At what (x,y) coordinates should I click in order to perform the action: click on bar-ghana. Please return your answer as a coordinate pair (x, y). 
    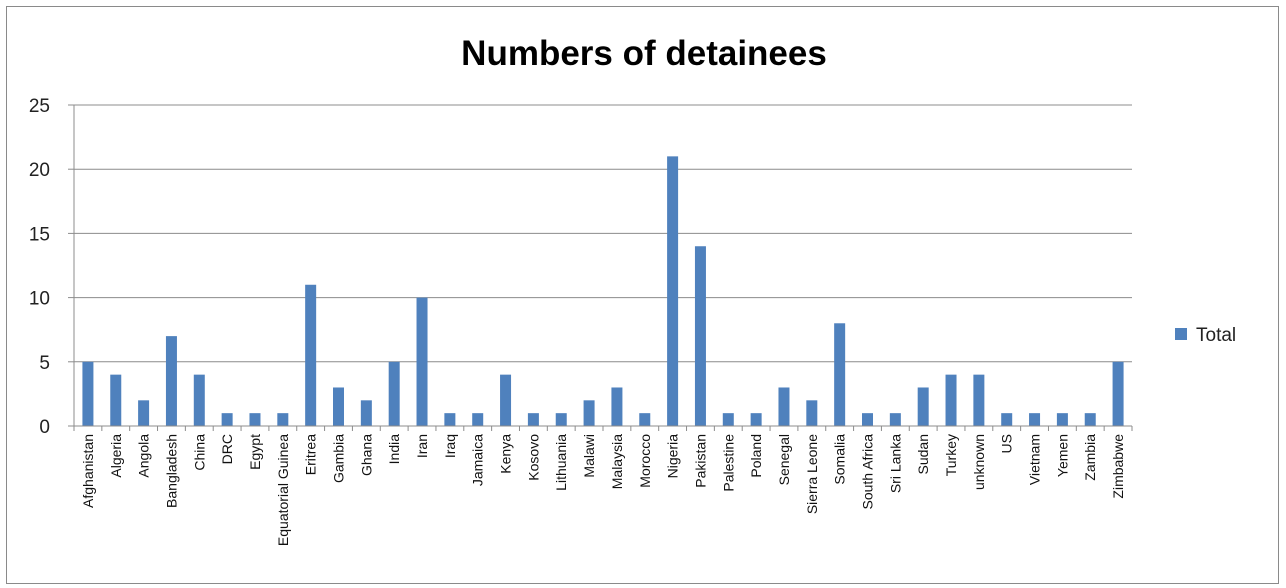
    Looking at the image, I should click on (366, 413).